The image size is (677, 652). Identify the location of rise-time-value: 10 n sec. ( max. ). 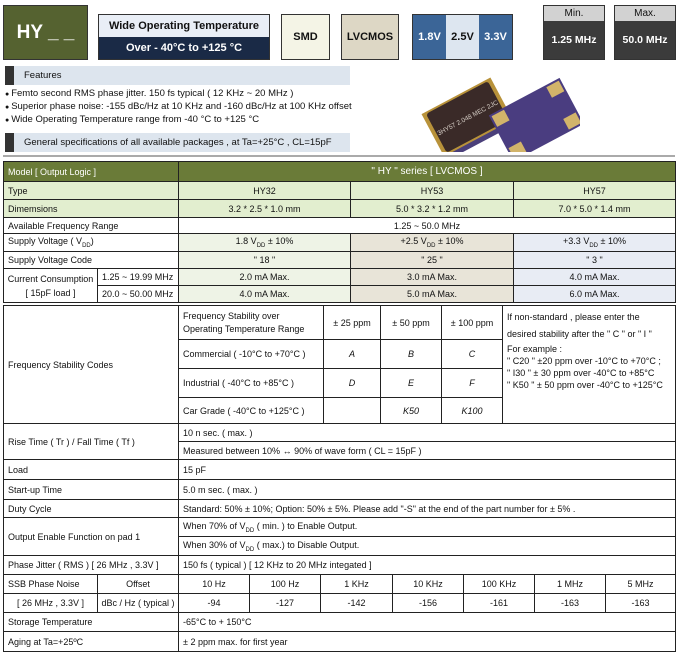
(427, 432).